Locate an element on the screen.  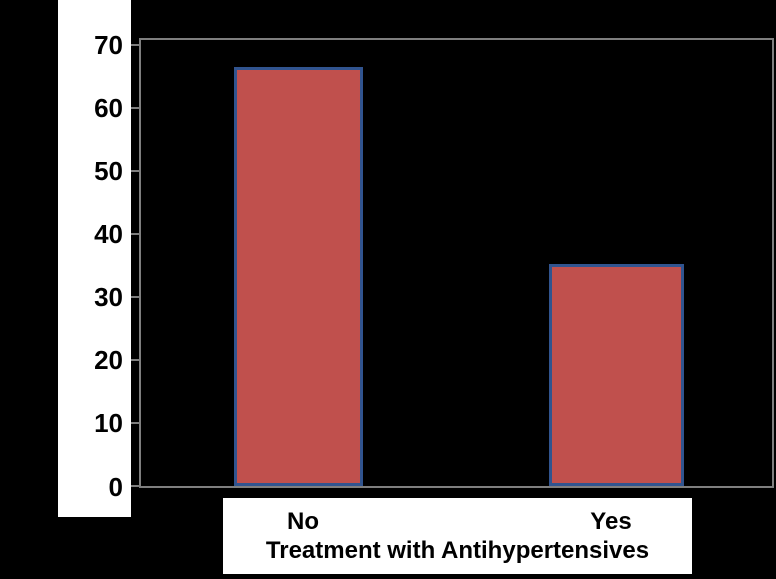
bar-yes is located at coordinates (616, 375).